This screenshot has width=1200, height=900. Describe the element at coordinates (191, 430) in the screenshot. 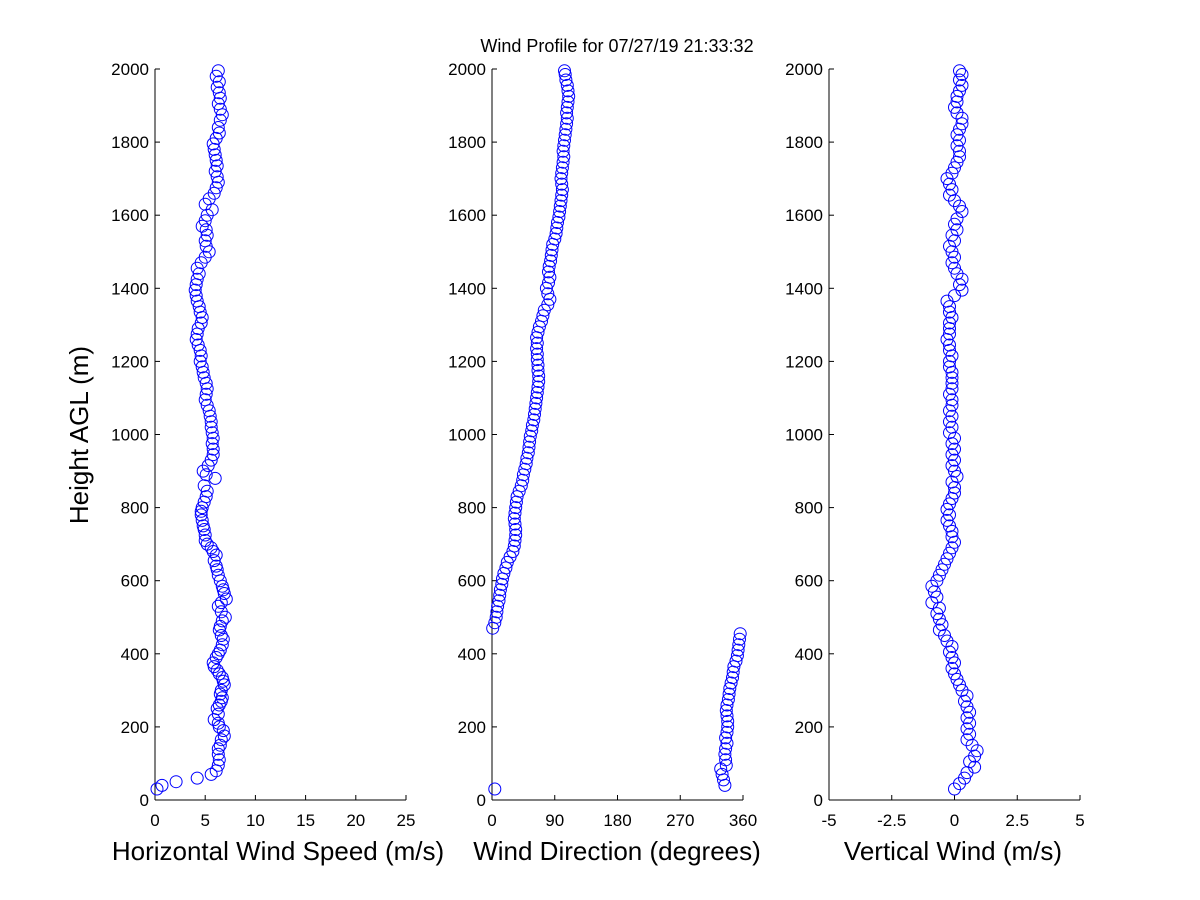

I see `speed-data-points` at that location.